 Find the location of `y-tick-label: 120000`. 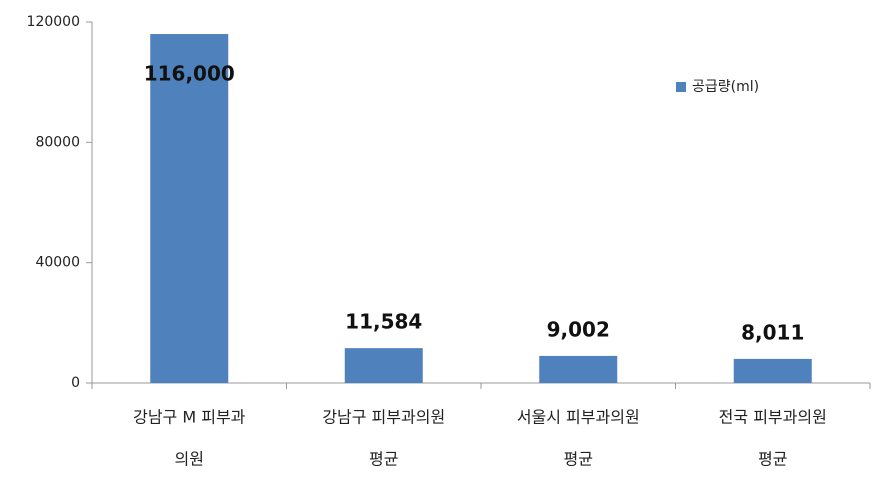

y-tick-label: 120000 is located at coordinates (53, 22).